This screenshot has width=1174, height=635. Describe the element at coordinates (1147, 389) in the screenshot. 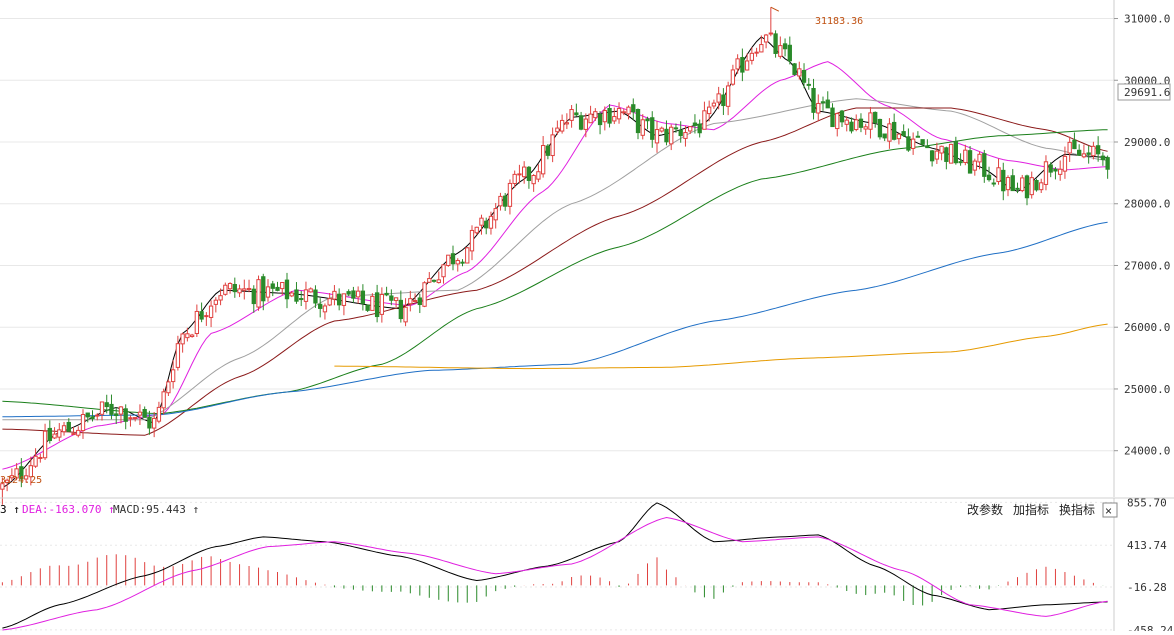

I see `main-y-tick-label: 25000.0` at that location.